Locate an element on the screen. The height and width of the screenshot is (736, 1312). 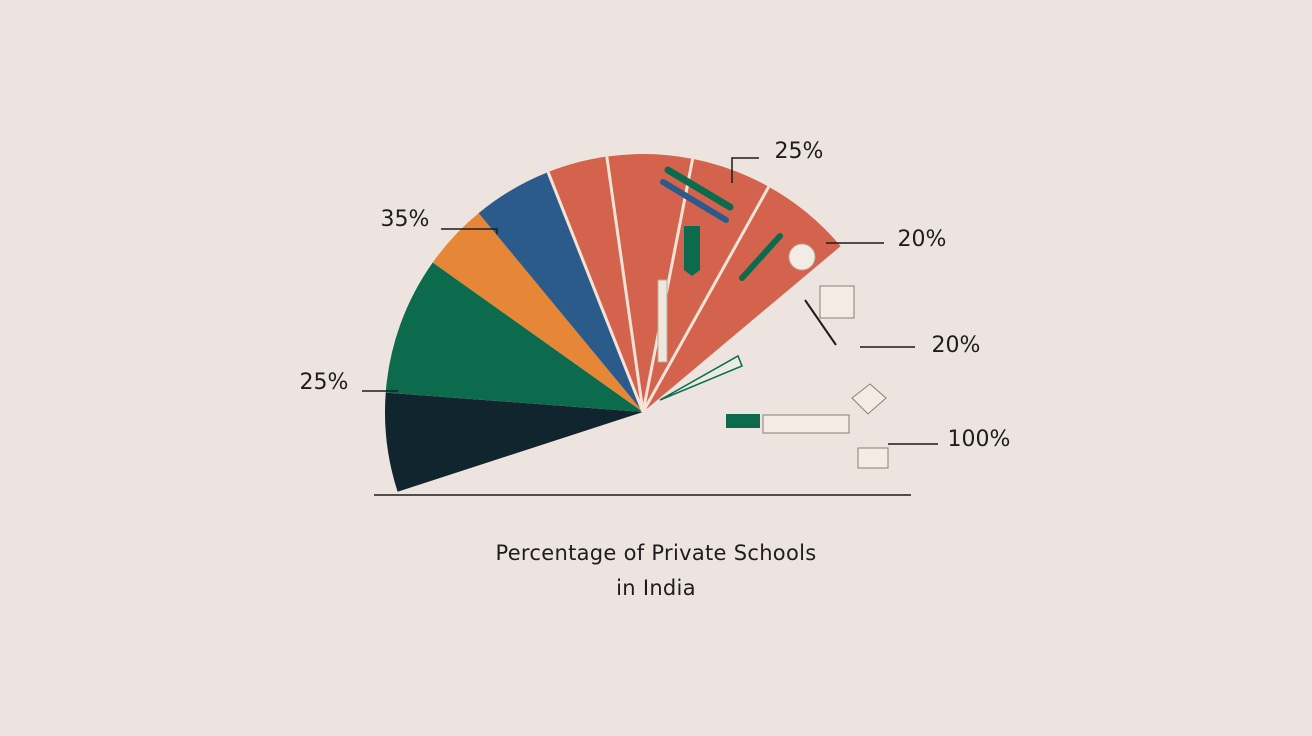
slice-label-red-4: 100% is located at coordinates (979, 439).